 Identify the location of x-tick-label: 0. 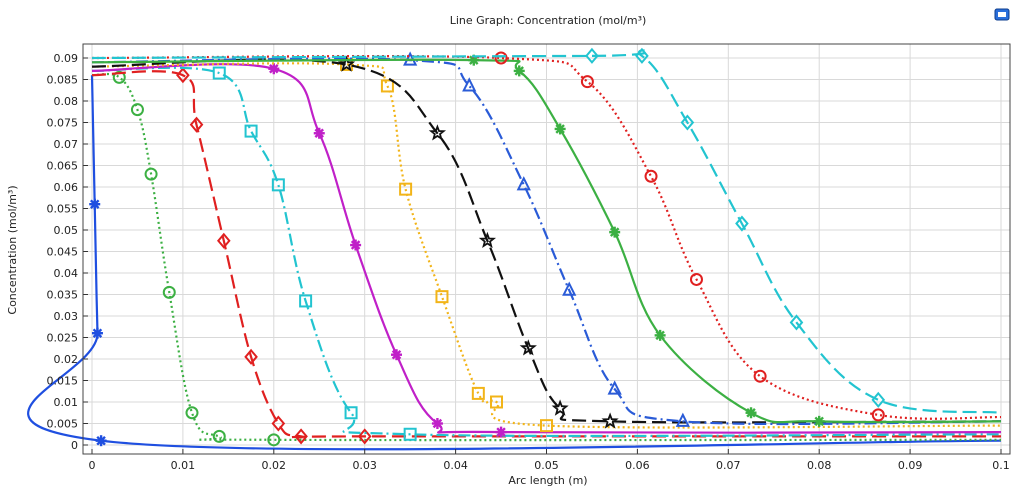
(92, 465).